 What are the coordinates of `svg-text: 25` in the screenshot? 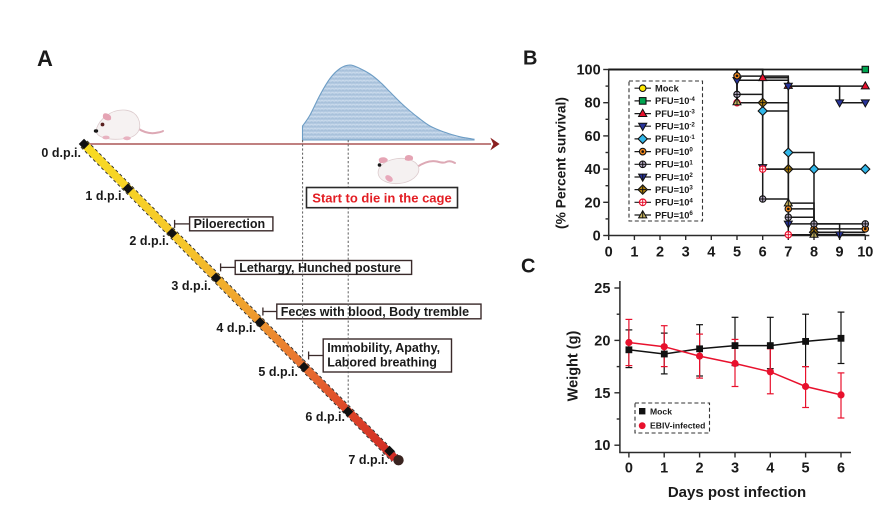 It's located at (602, 289).